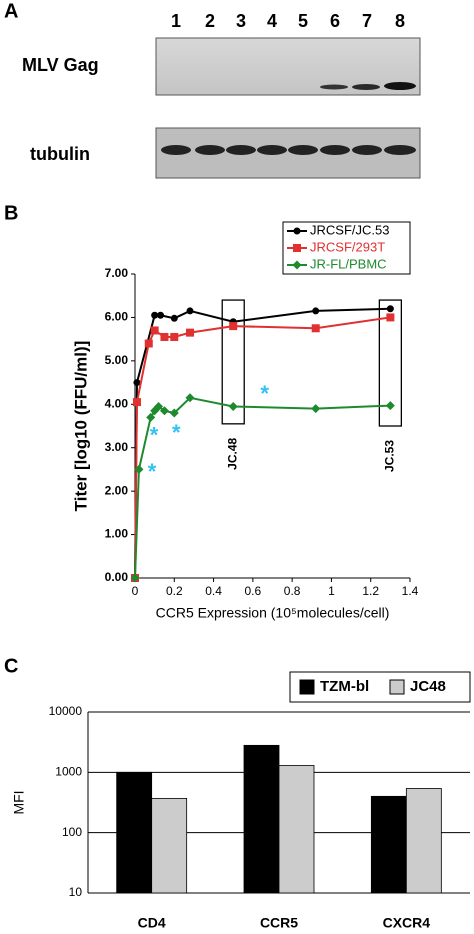  I want to click on blot-row-label: MLV Gag, so click(60, 65).